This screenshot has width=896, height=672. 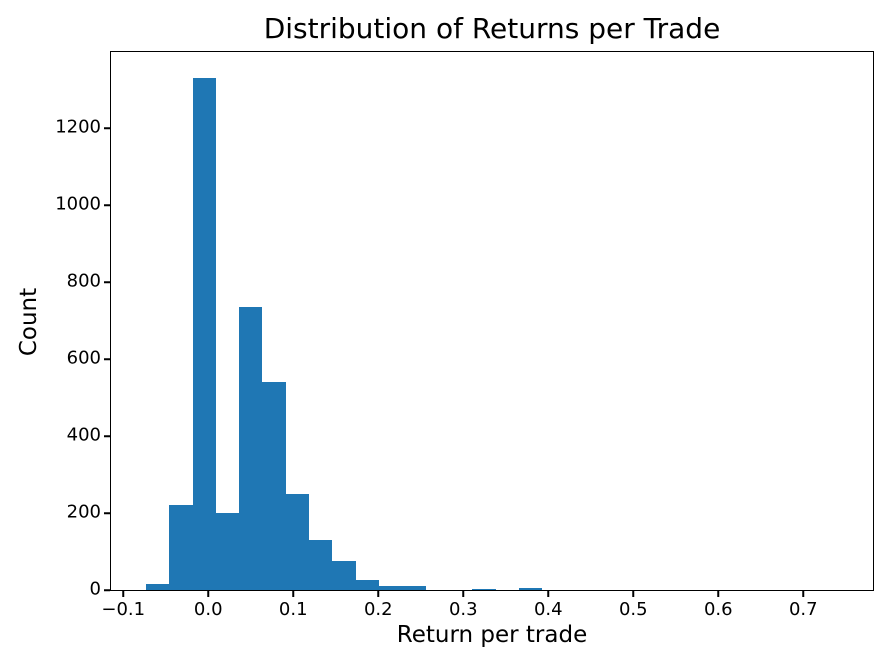 What do you see at coordinates (492, 635) in the screenshot?
I see `x-axis-label: Return per trade` at bounding box center [492, 635].